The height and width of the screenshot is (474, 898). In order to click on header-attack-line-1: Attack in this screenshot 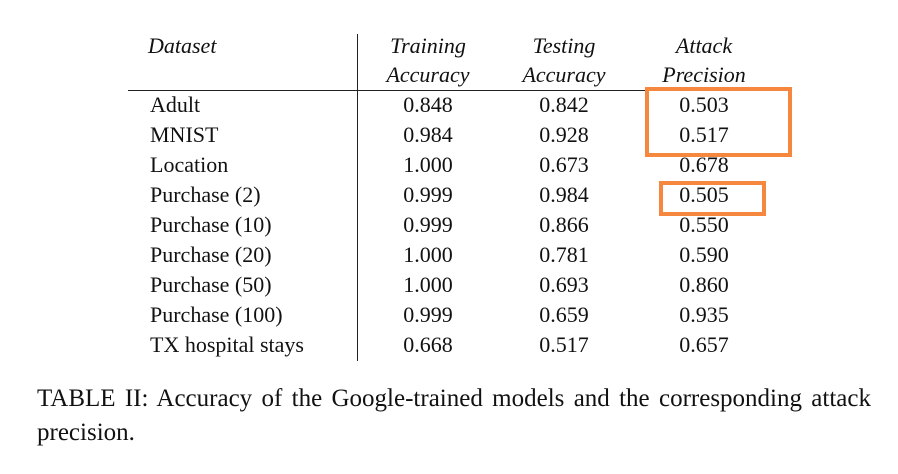, I will do `click(704, 45)`.